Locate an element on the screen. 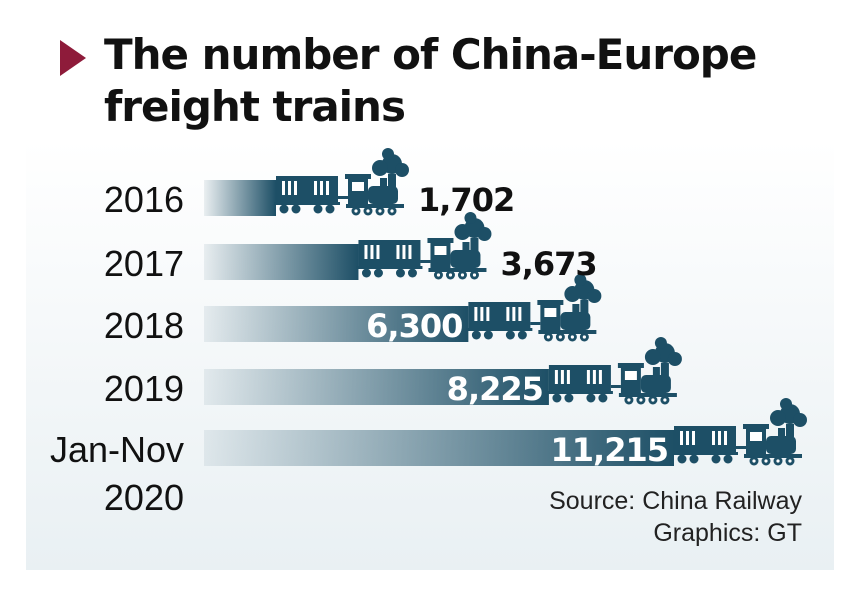 This screenshot has height=604, width=864. chart-title-line-2: freight trains is located at coordinates (255, 106).